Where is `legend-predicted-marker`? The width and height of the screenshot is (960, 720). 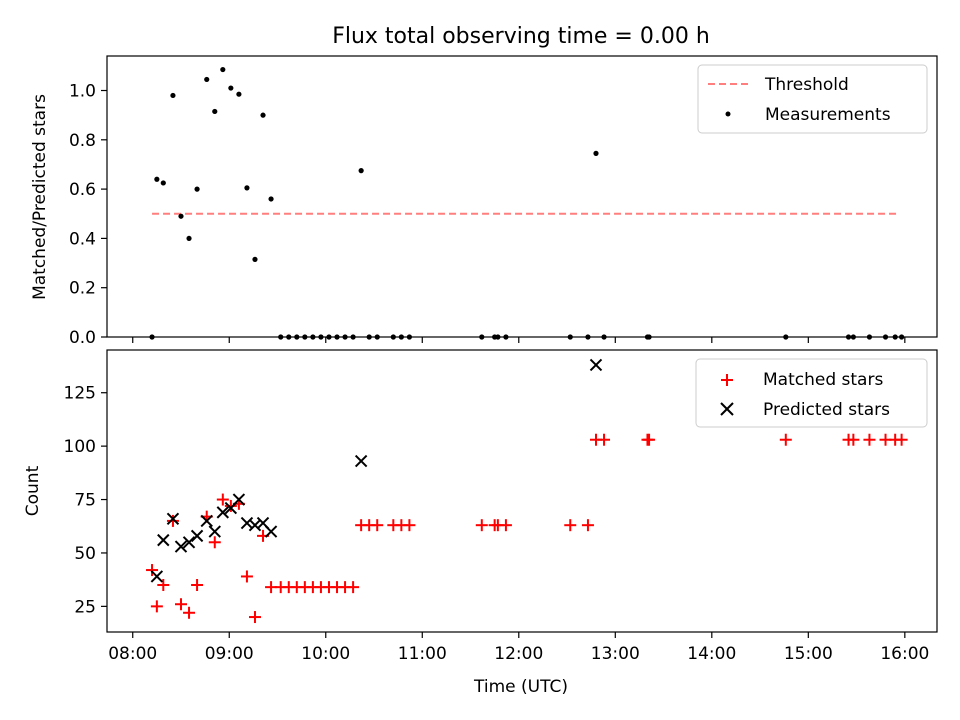
legend-predicted-marker is located at coordinates (727, 409).